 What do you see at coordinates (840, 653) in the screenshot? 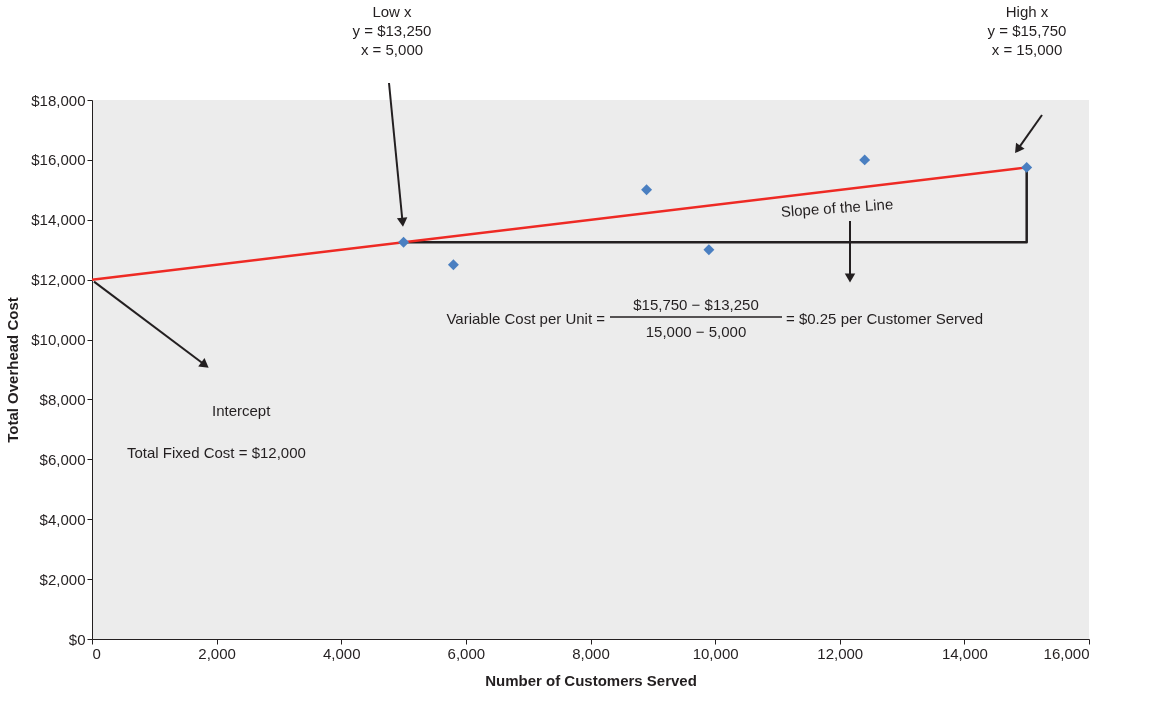
I see `x-tick-label: 12,000` at bounding box center [840, 653].